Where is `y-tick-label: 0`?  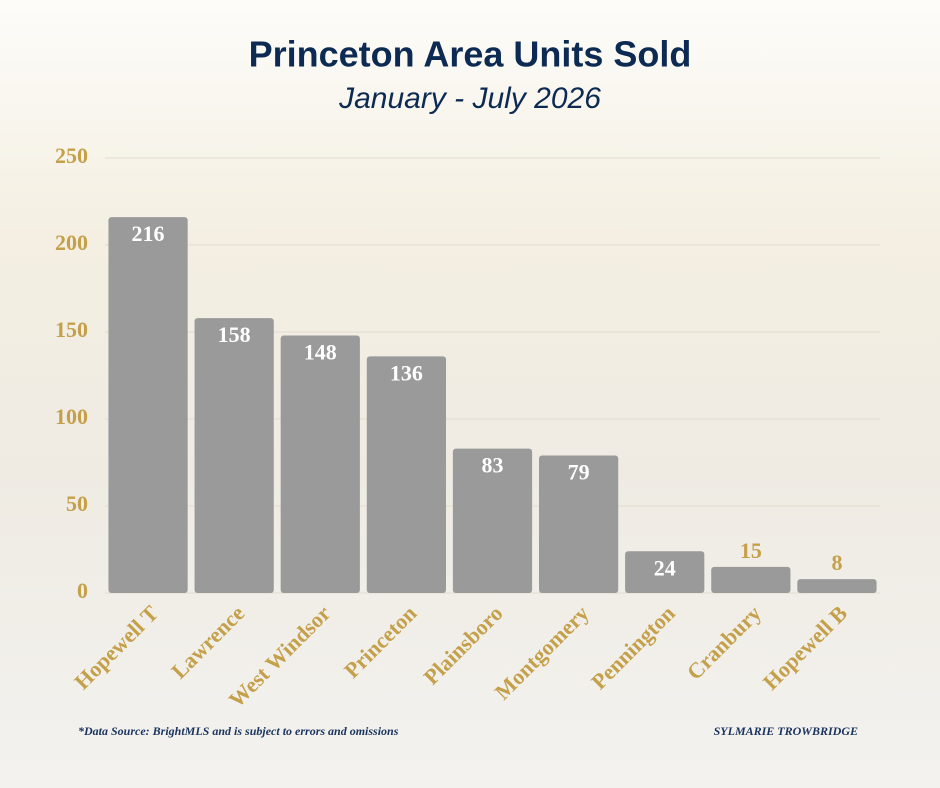
y-tick-label: 0 is located at coordinates (82, 590).